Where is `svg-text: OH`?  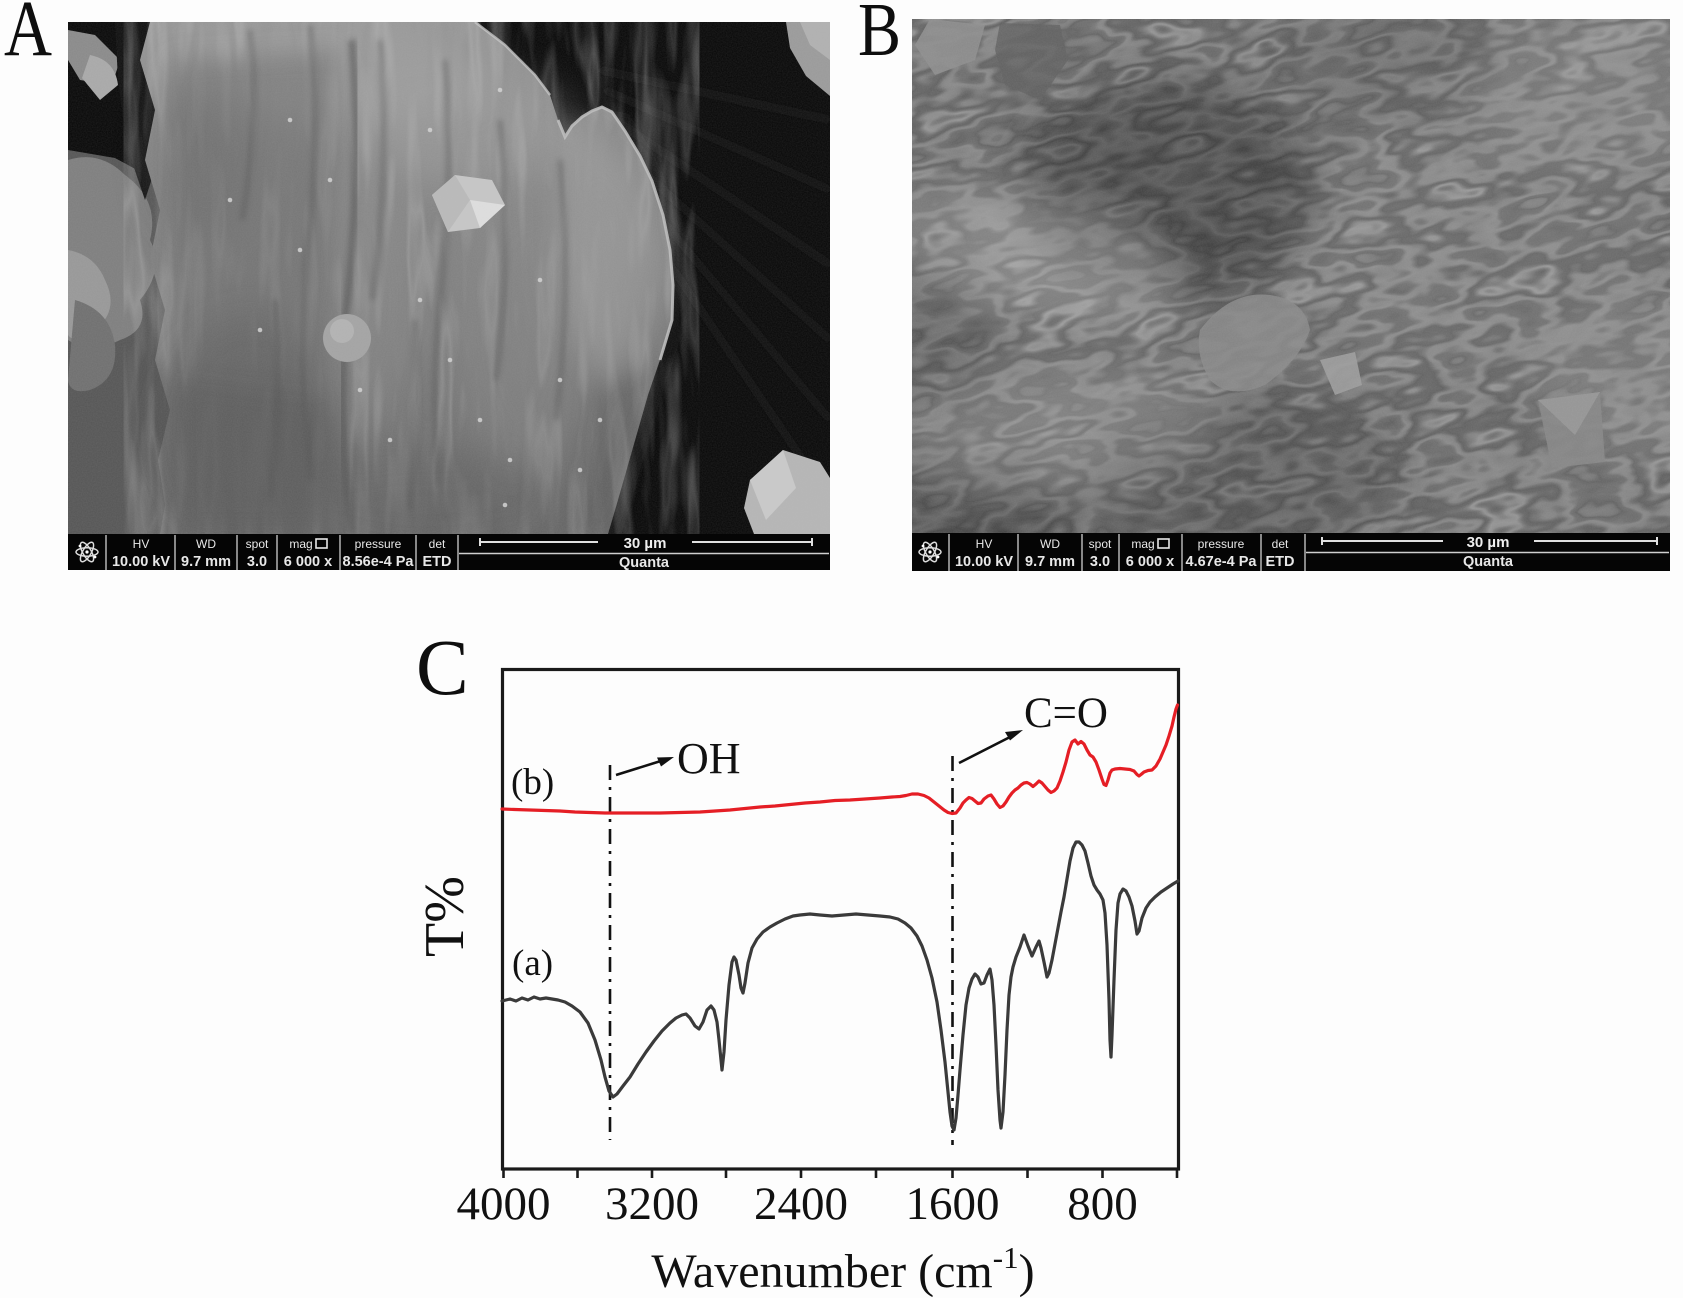 svg-text: OH is located at coordinates (709, 758).